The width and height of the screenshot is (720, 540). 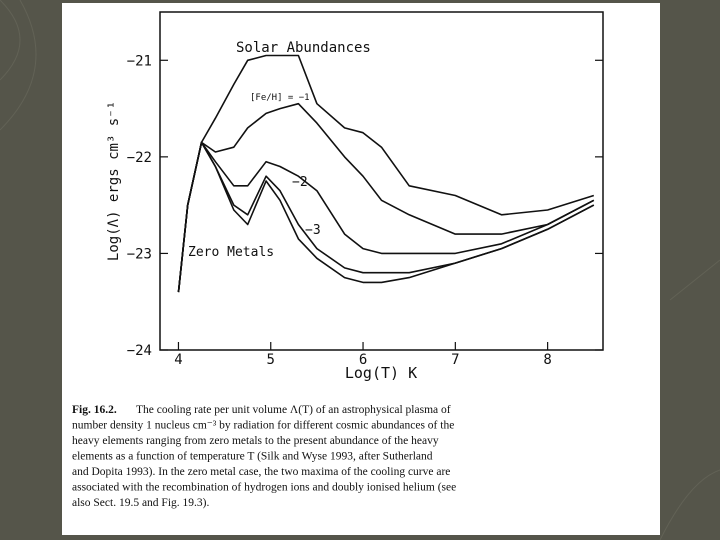 I want to click on caption-label: Fig. 16.2., so click(x=94, y=410).